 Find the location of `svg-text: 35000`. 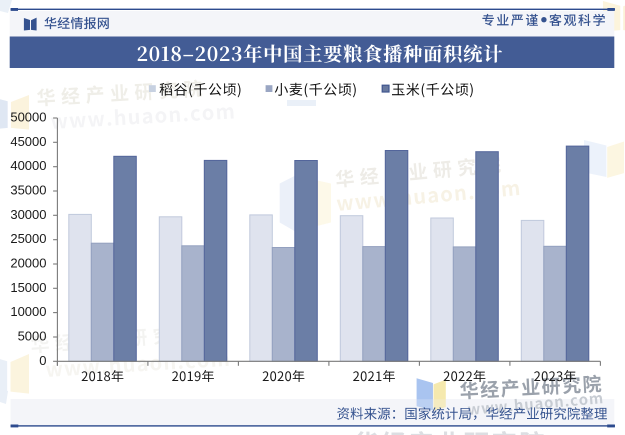

svg-text: 35000 is located at coordinates (28, 190).